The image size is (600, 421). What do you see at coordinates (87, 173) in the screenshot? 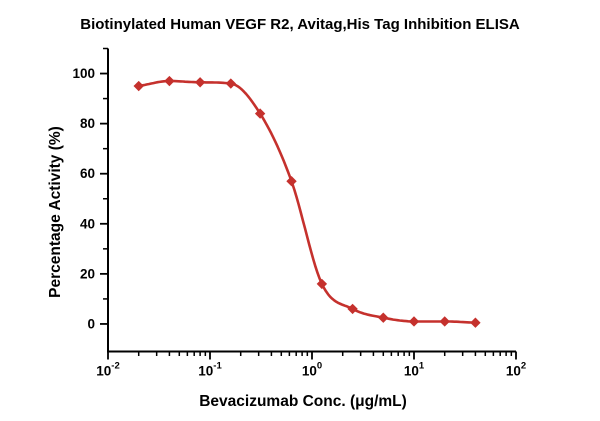
I see `y-tick-label: 60` at bounding box center [87, 173].